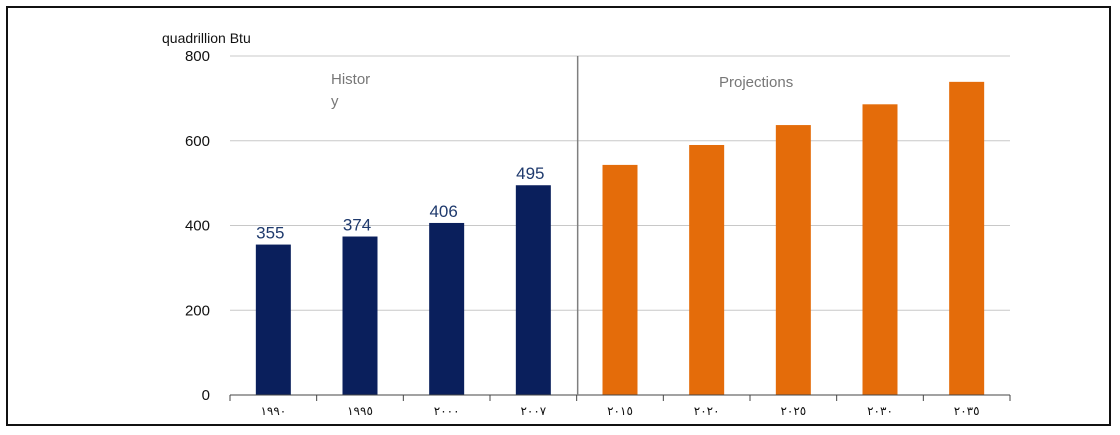 The width and height of the screenshot is (1120, 435). What do you see at coordinates (533, 411) in the screenshot?
I see `x-tick-label: ٢٠٠٧` at bounding box center [533, 411].